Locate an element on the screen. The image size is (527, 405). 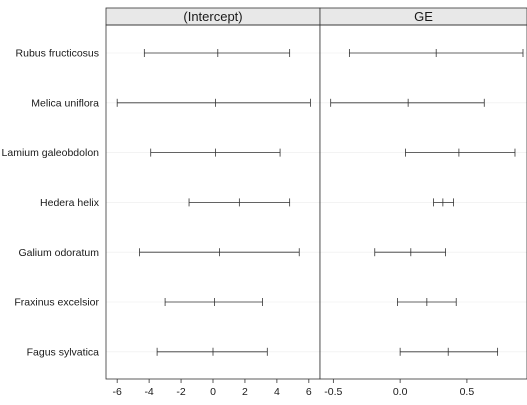
x-tick-label: -6 is located at coordinates (117, 392).